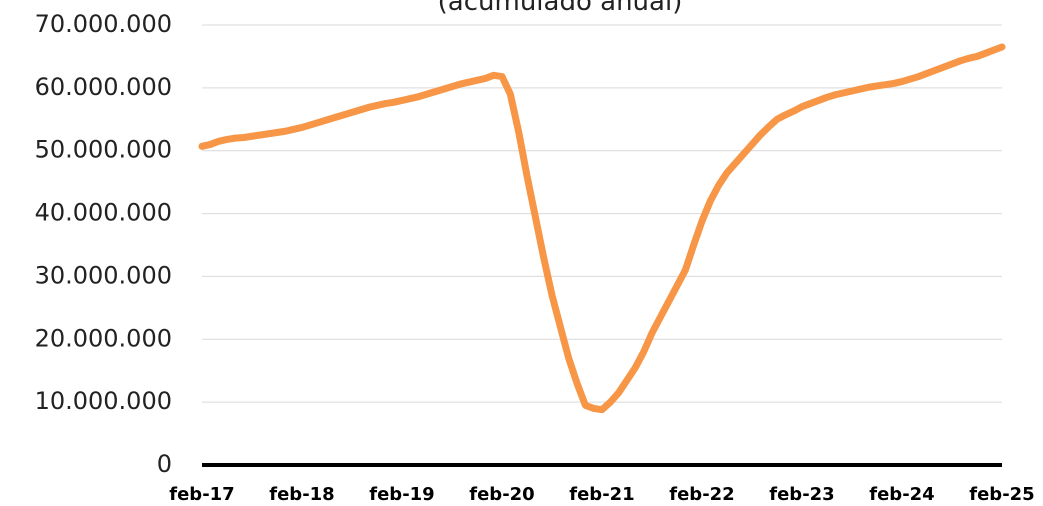  Describe the element at coordinates (401, 494) in the screenshot. I see `x-tick-label: feb-19` at that location.